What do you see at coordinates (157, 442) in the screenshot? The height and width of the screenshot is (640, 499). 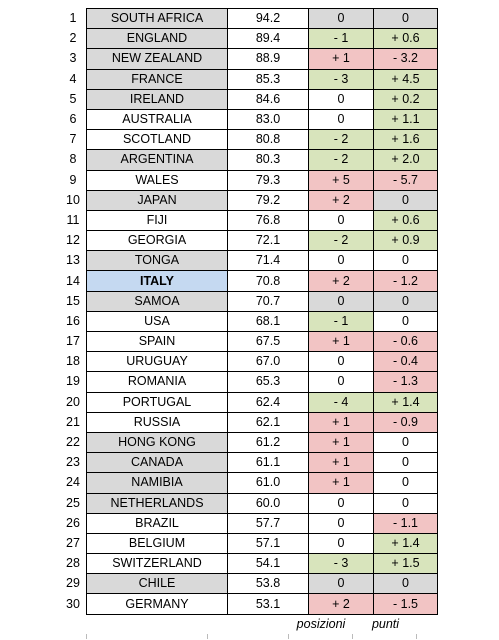 I see `team-cell: HONG KONG` at bounding box center [157, 442].